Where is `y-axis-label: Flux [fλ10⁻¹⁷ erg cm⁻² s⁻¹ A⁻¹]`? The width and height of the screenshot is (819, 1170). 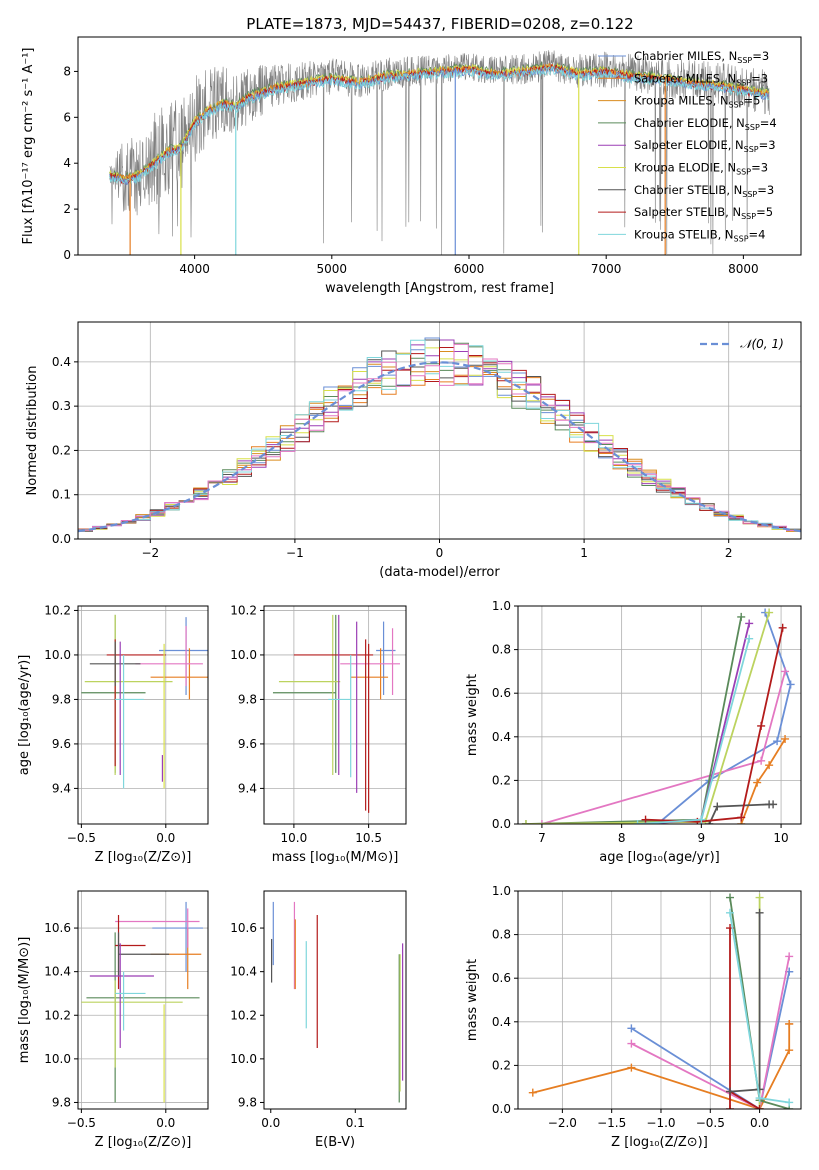
y-axis-label: Flux [fλ10⁻¹⁷ erg cm⁻² s⁻¹ A⁻¹] is located at coordinates (28, 146).